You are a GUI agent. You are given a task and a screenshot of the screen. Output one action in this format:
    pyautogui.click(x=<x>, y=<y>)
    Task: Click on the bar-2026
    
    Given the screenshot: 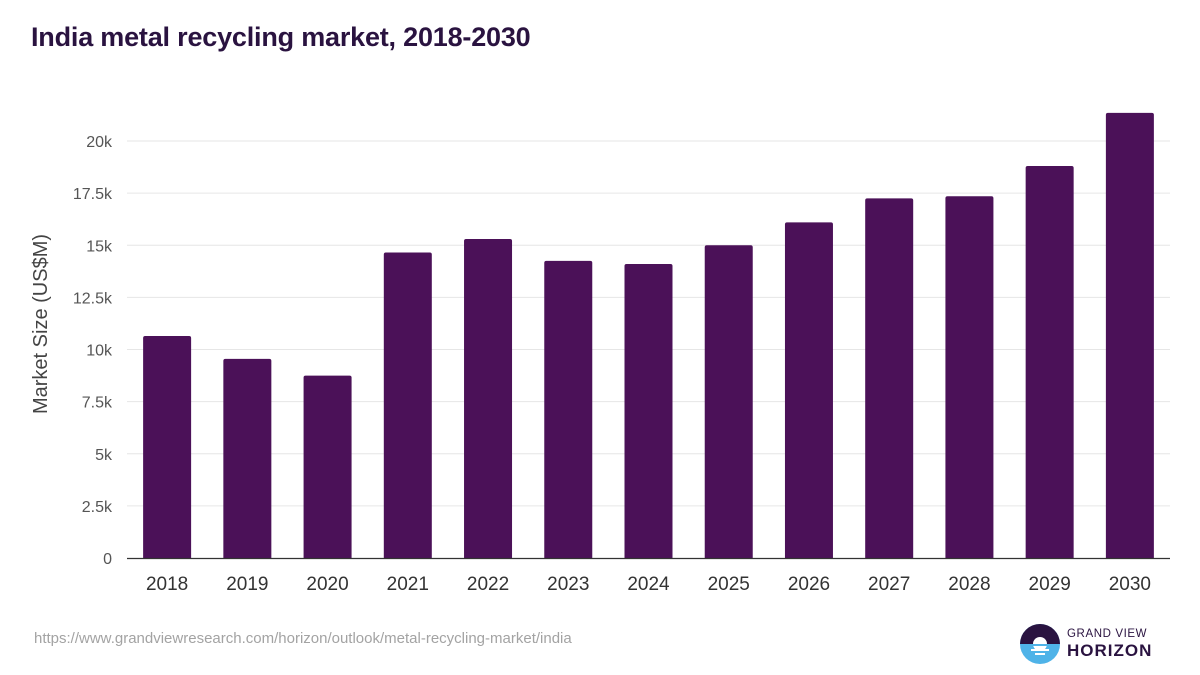 What is the action you would take?
    pyautogui.click(x=808, y=390)
    